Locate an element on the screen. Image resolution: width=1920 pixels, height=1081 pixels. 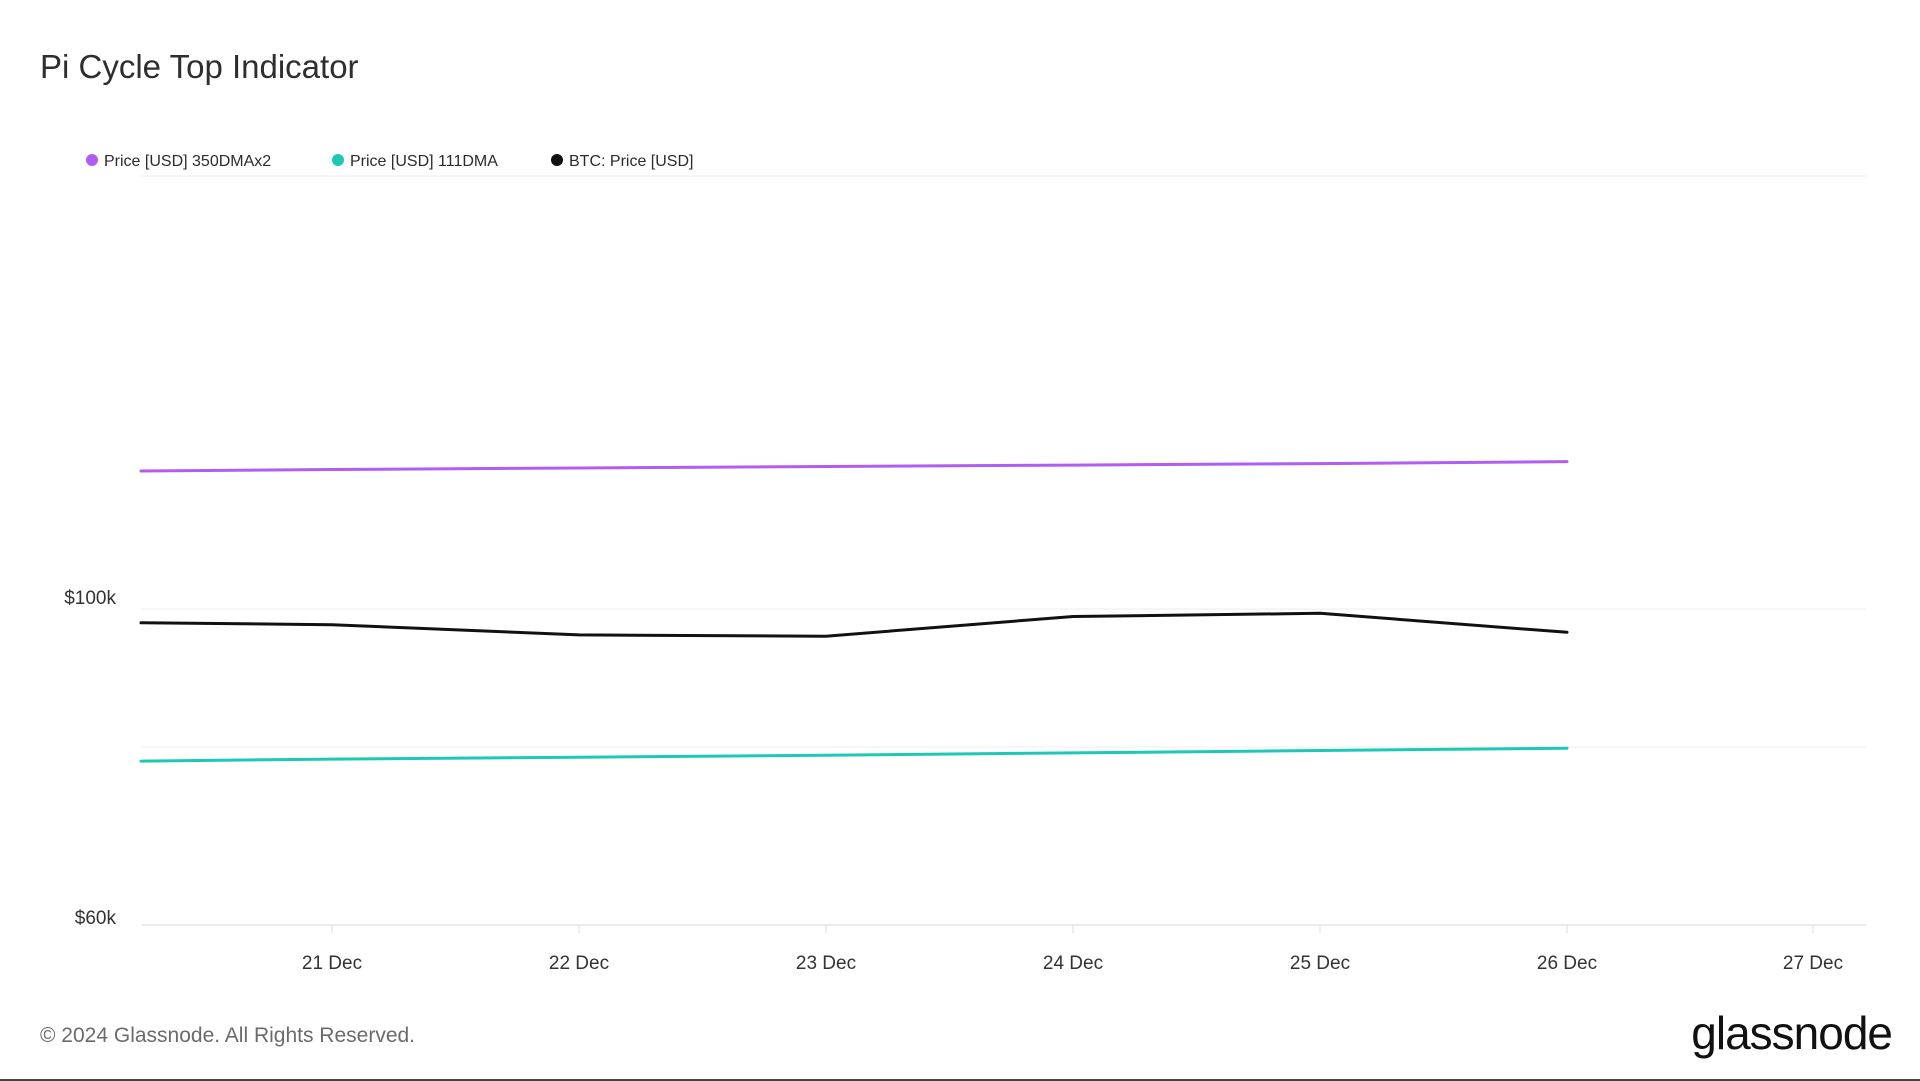
copyright-text: © 2024 Glassnode. All Rights Reserved. is located at coordinates (228, 1035).